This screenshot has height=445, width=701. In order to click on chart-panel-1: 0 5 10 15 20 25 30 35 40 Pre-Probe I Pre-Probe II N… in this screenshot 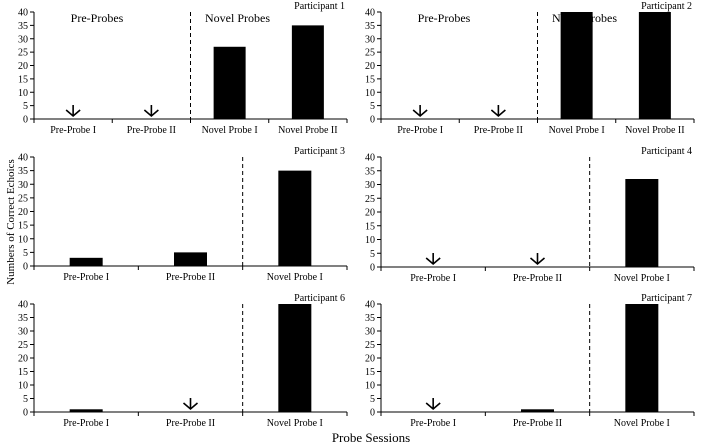, I will do `click(183, 68)`.